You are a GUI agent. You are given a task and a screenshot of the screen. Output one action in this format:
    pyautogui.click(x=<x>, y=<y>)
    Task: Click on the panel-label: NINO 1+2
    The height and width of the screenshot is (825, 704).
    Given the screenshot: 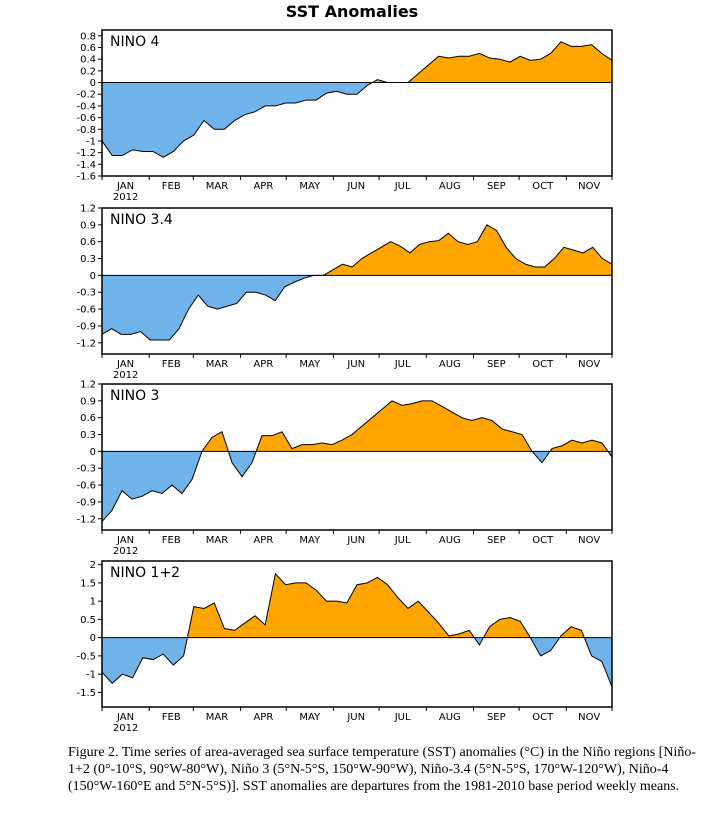 What is the action you would take?
    pyautogui.click(x=145, y=573)
    